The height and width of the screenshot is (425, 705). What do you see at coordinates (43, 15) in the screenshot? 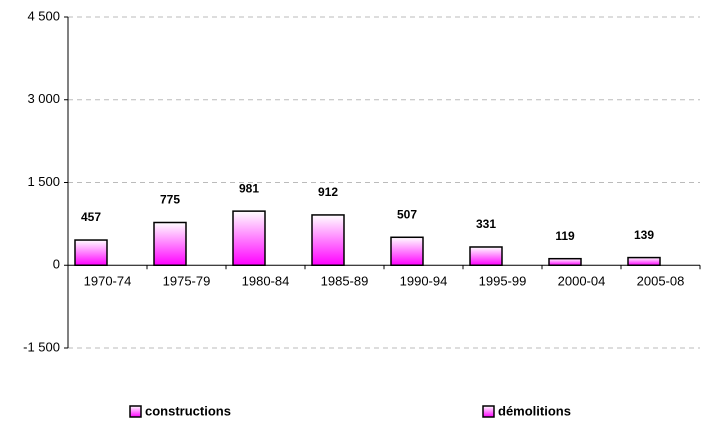
I see `y-tick-label: 4 500` at bounding box center [43, 15].